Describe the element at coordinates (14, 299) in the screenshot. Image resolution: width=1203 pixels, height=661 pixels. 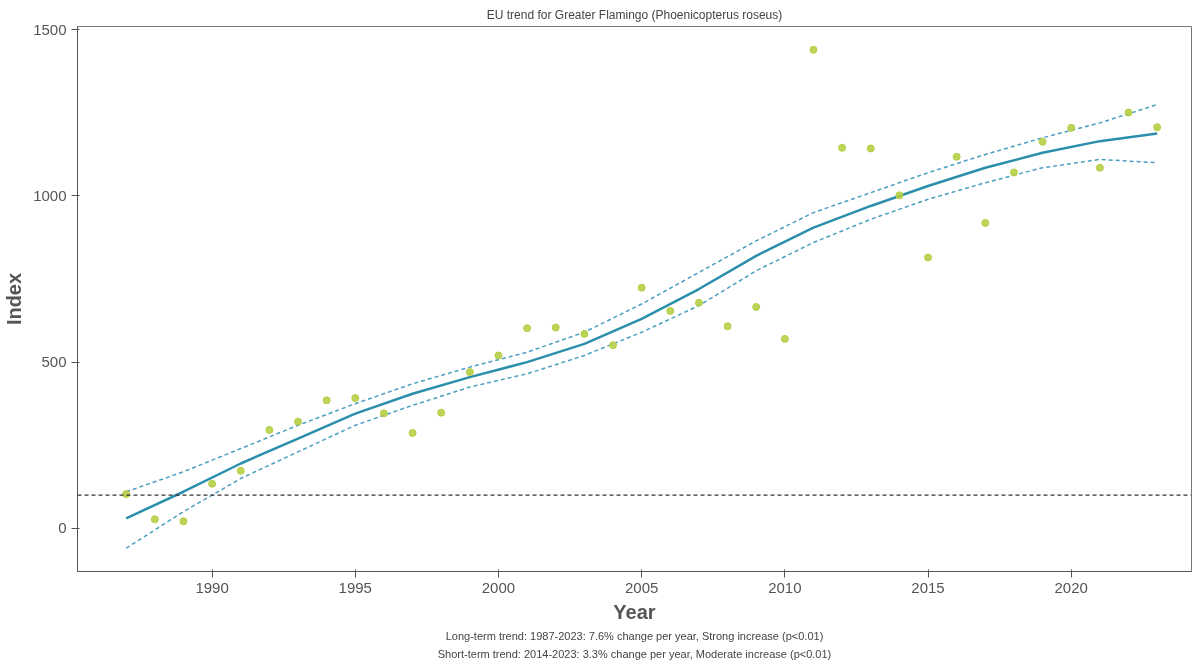
I see `y-axis-title: Index` at that location.